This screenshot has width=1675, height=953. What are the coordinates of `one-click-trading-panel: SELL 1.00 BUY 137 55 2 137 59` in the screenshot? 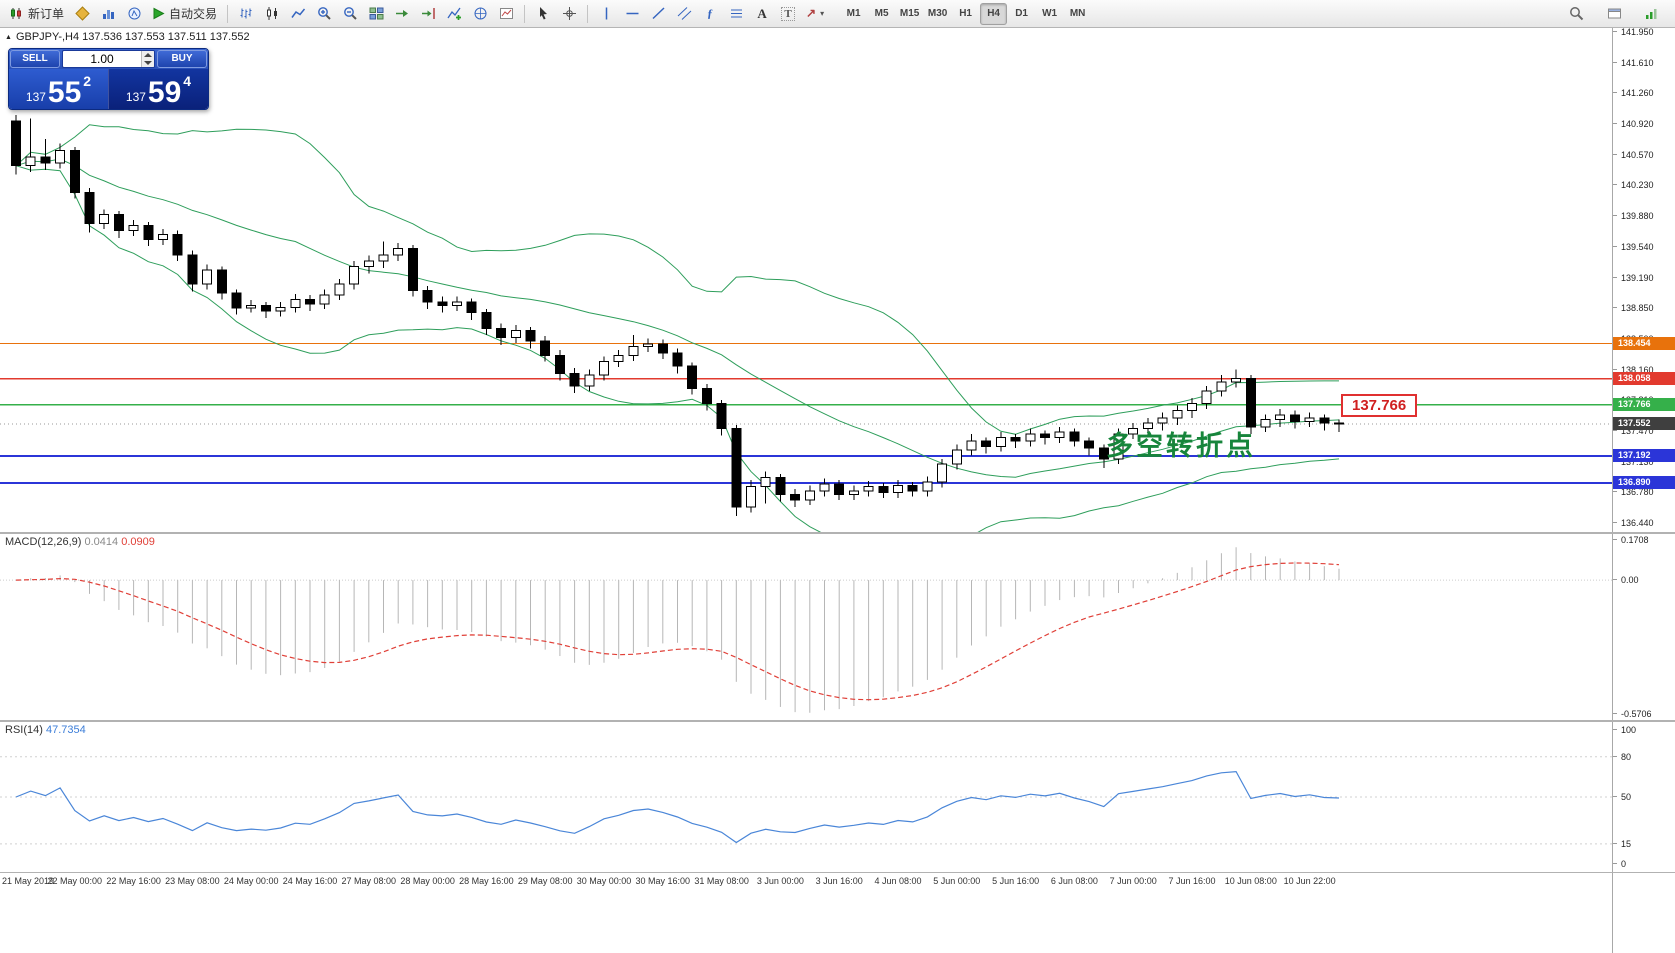 It's located at (108, 79).